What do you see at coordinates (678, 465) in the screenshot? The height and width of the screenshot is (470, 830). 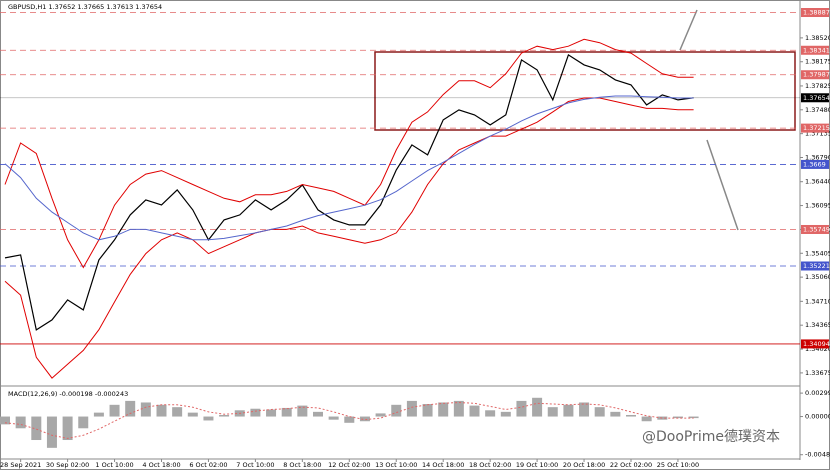 I see `x-tick-label: 25 Oct 10:00` at bounding box center [678, 465].